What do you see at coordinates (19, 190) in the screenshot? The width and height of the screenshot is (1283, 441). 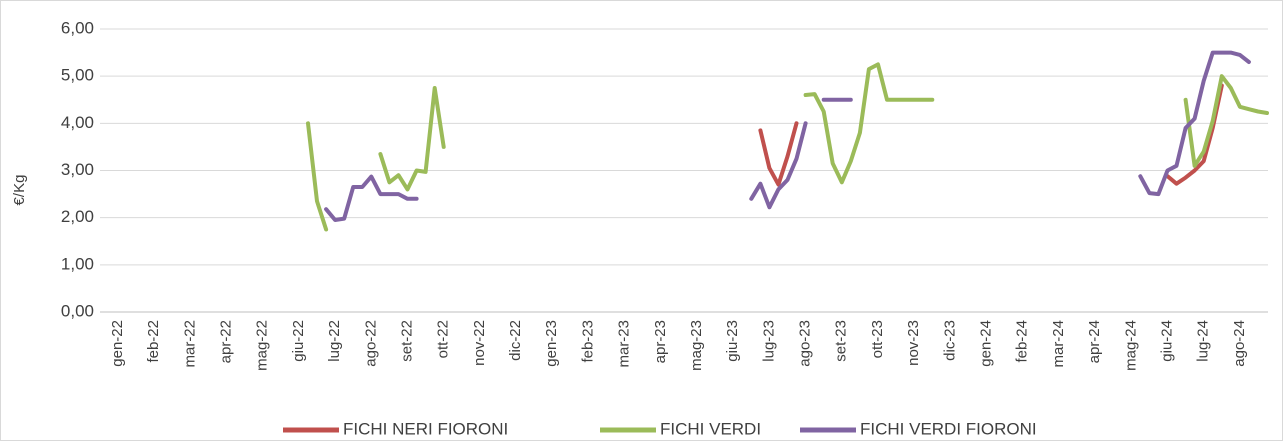 I see `y-axis-label: €/Kg` at bounding box center [19, 190].